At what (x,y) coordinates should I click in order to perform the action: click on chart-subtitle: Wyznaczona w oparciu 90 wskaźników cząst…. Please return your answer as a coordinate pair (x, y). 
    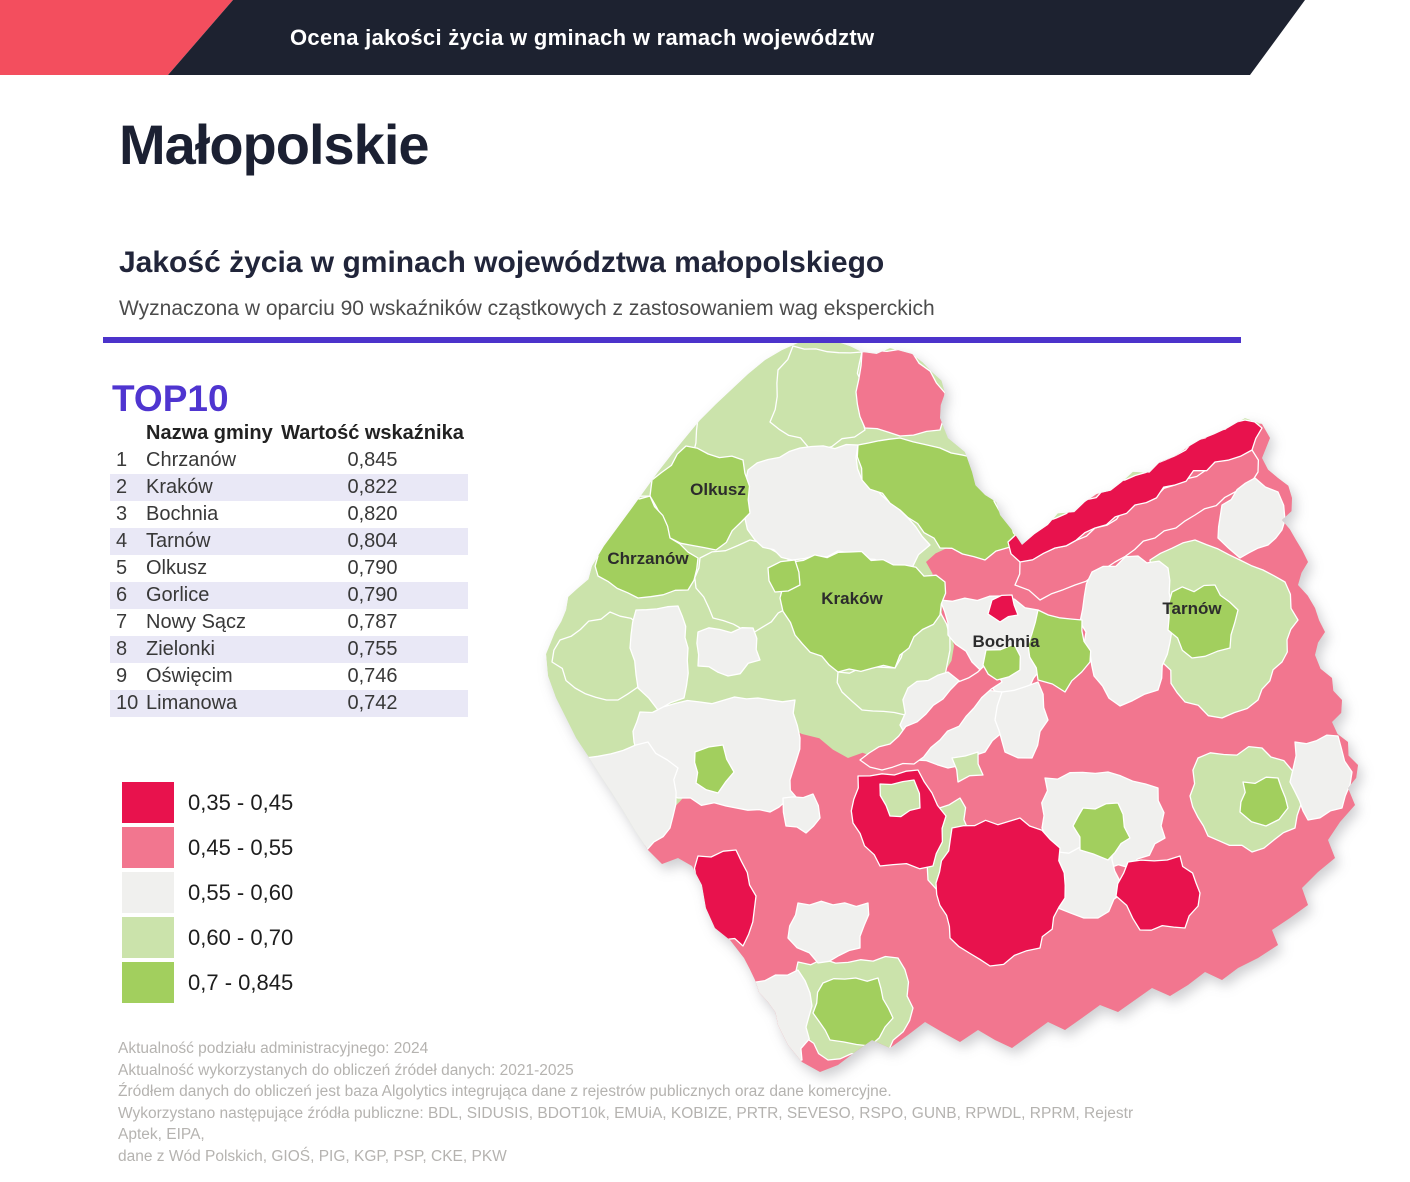
    Looking at the image, I should click on (527, 308).